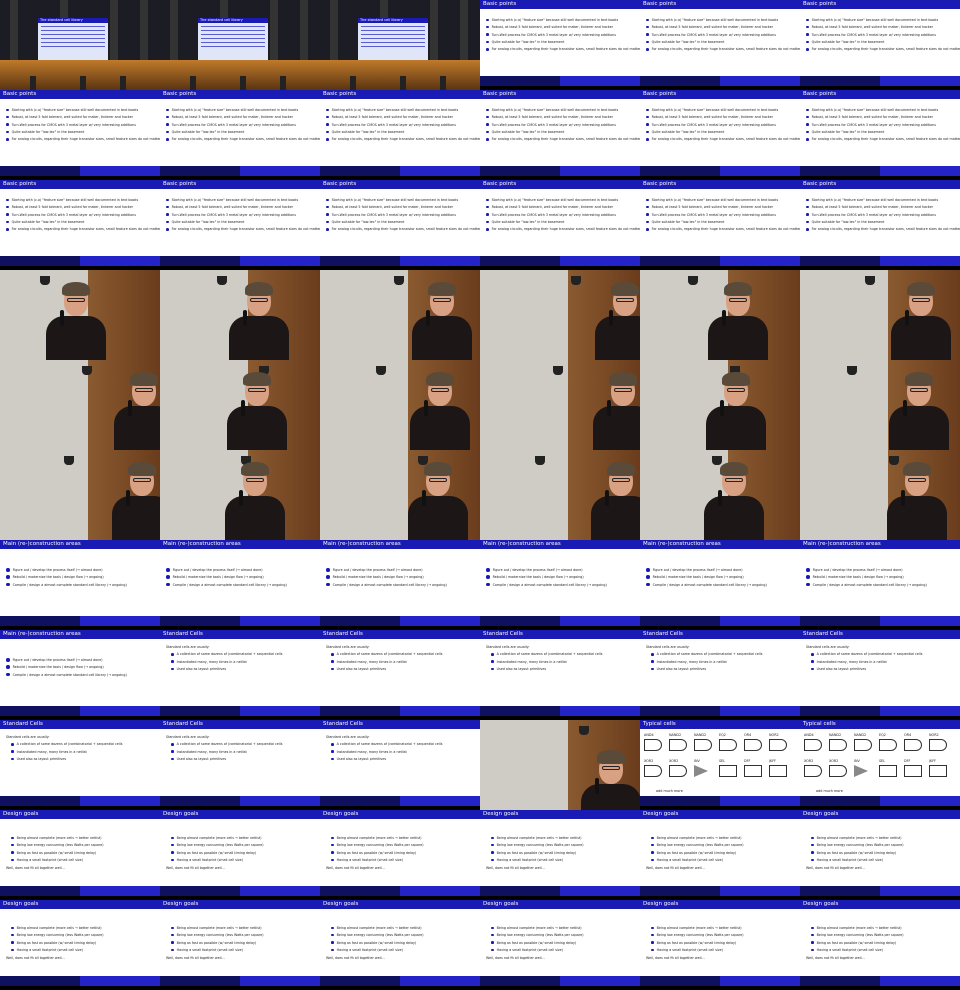 The width and height of the screenshot is (960, 990). What do you see at coordinates (907, 761) in the screenshot?
I see `cell-label: DFF` at bounding box center [907, 761].